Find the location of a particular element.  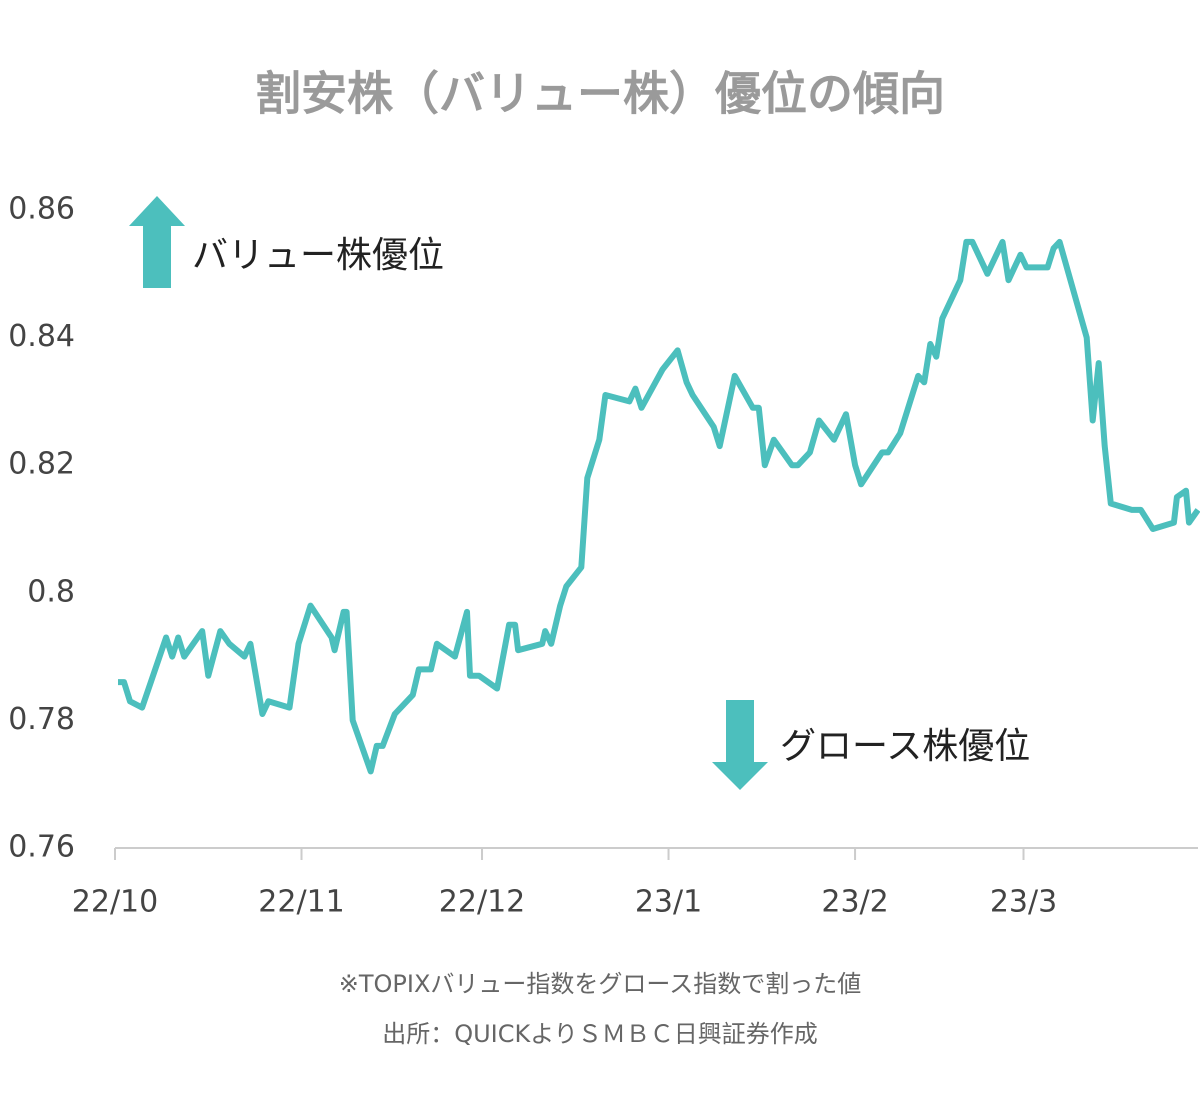

x-tick-label: 22/12 is located at coordinates (482, 902).